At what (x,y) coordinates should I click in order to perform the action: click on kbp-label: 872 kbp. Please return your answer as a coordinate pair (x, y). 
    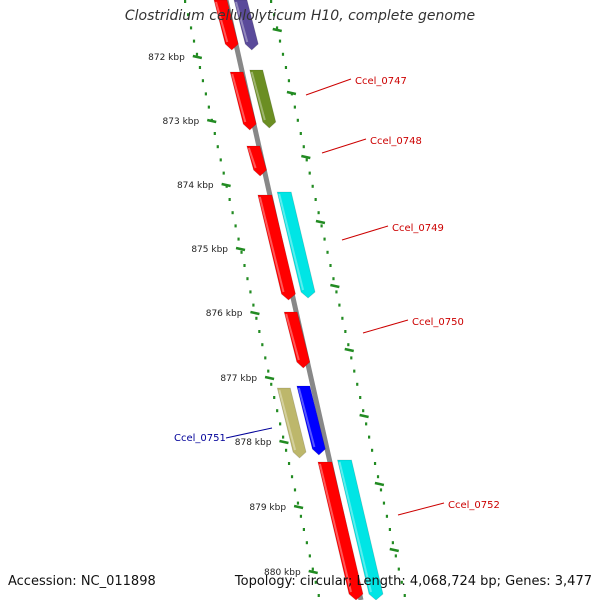
    Looking at the image, I should click on (166, 58).